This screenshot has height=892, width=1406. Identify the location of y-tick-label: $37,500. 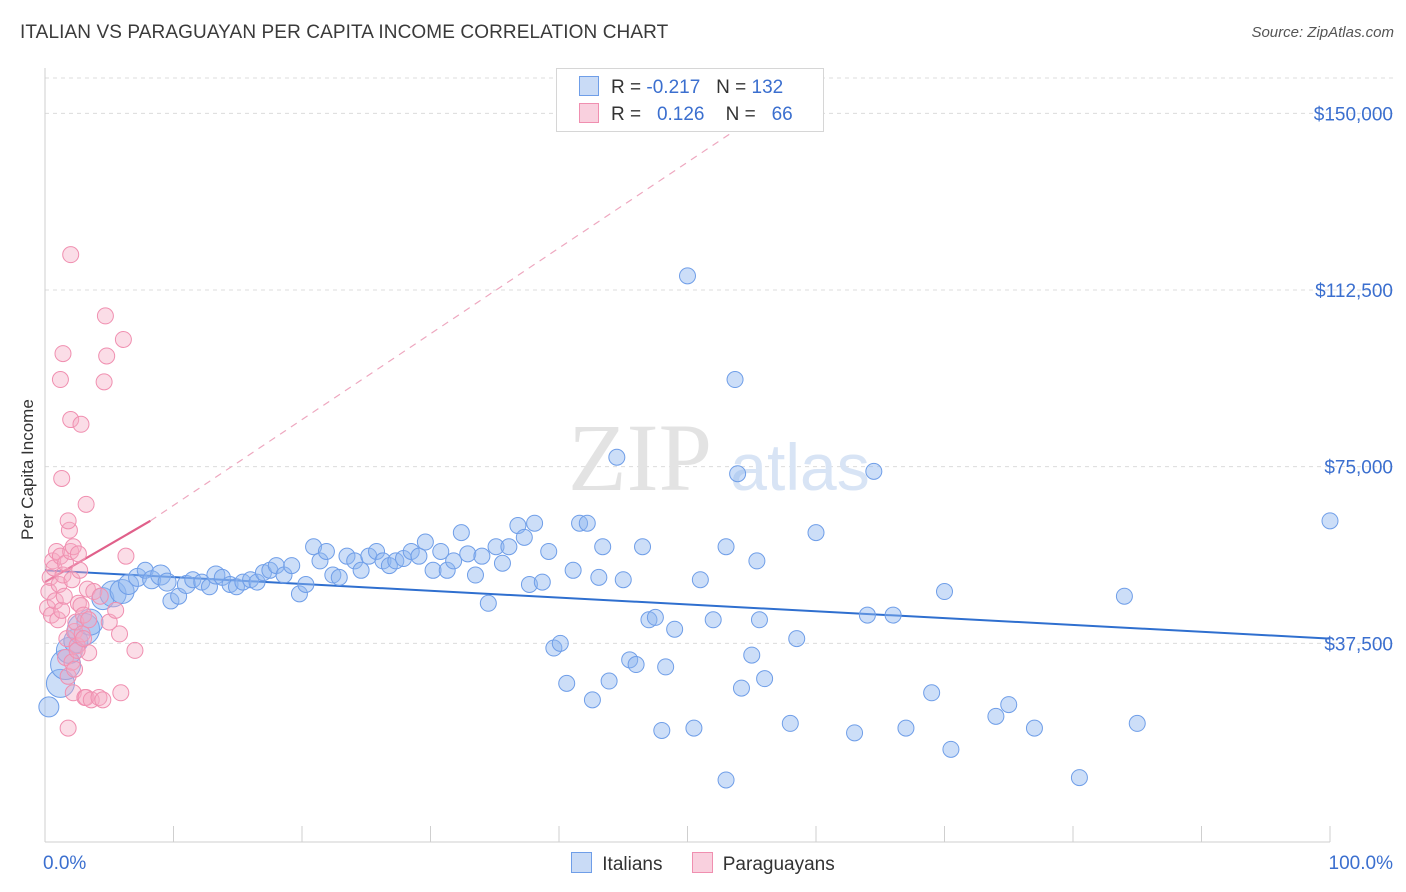
(1358, 644).